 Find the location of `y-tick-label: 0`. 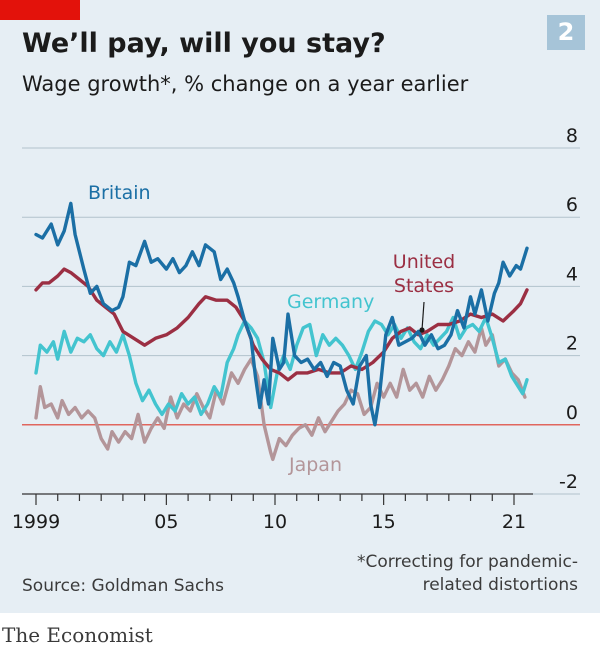

y-tick-label: 0 is located at coordinates (572, 413).